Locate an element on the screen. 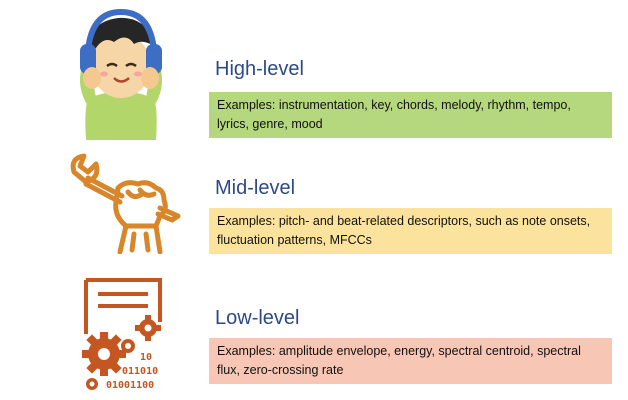  child-with-headphones-icon is located at coordinates (121, 74).